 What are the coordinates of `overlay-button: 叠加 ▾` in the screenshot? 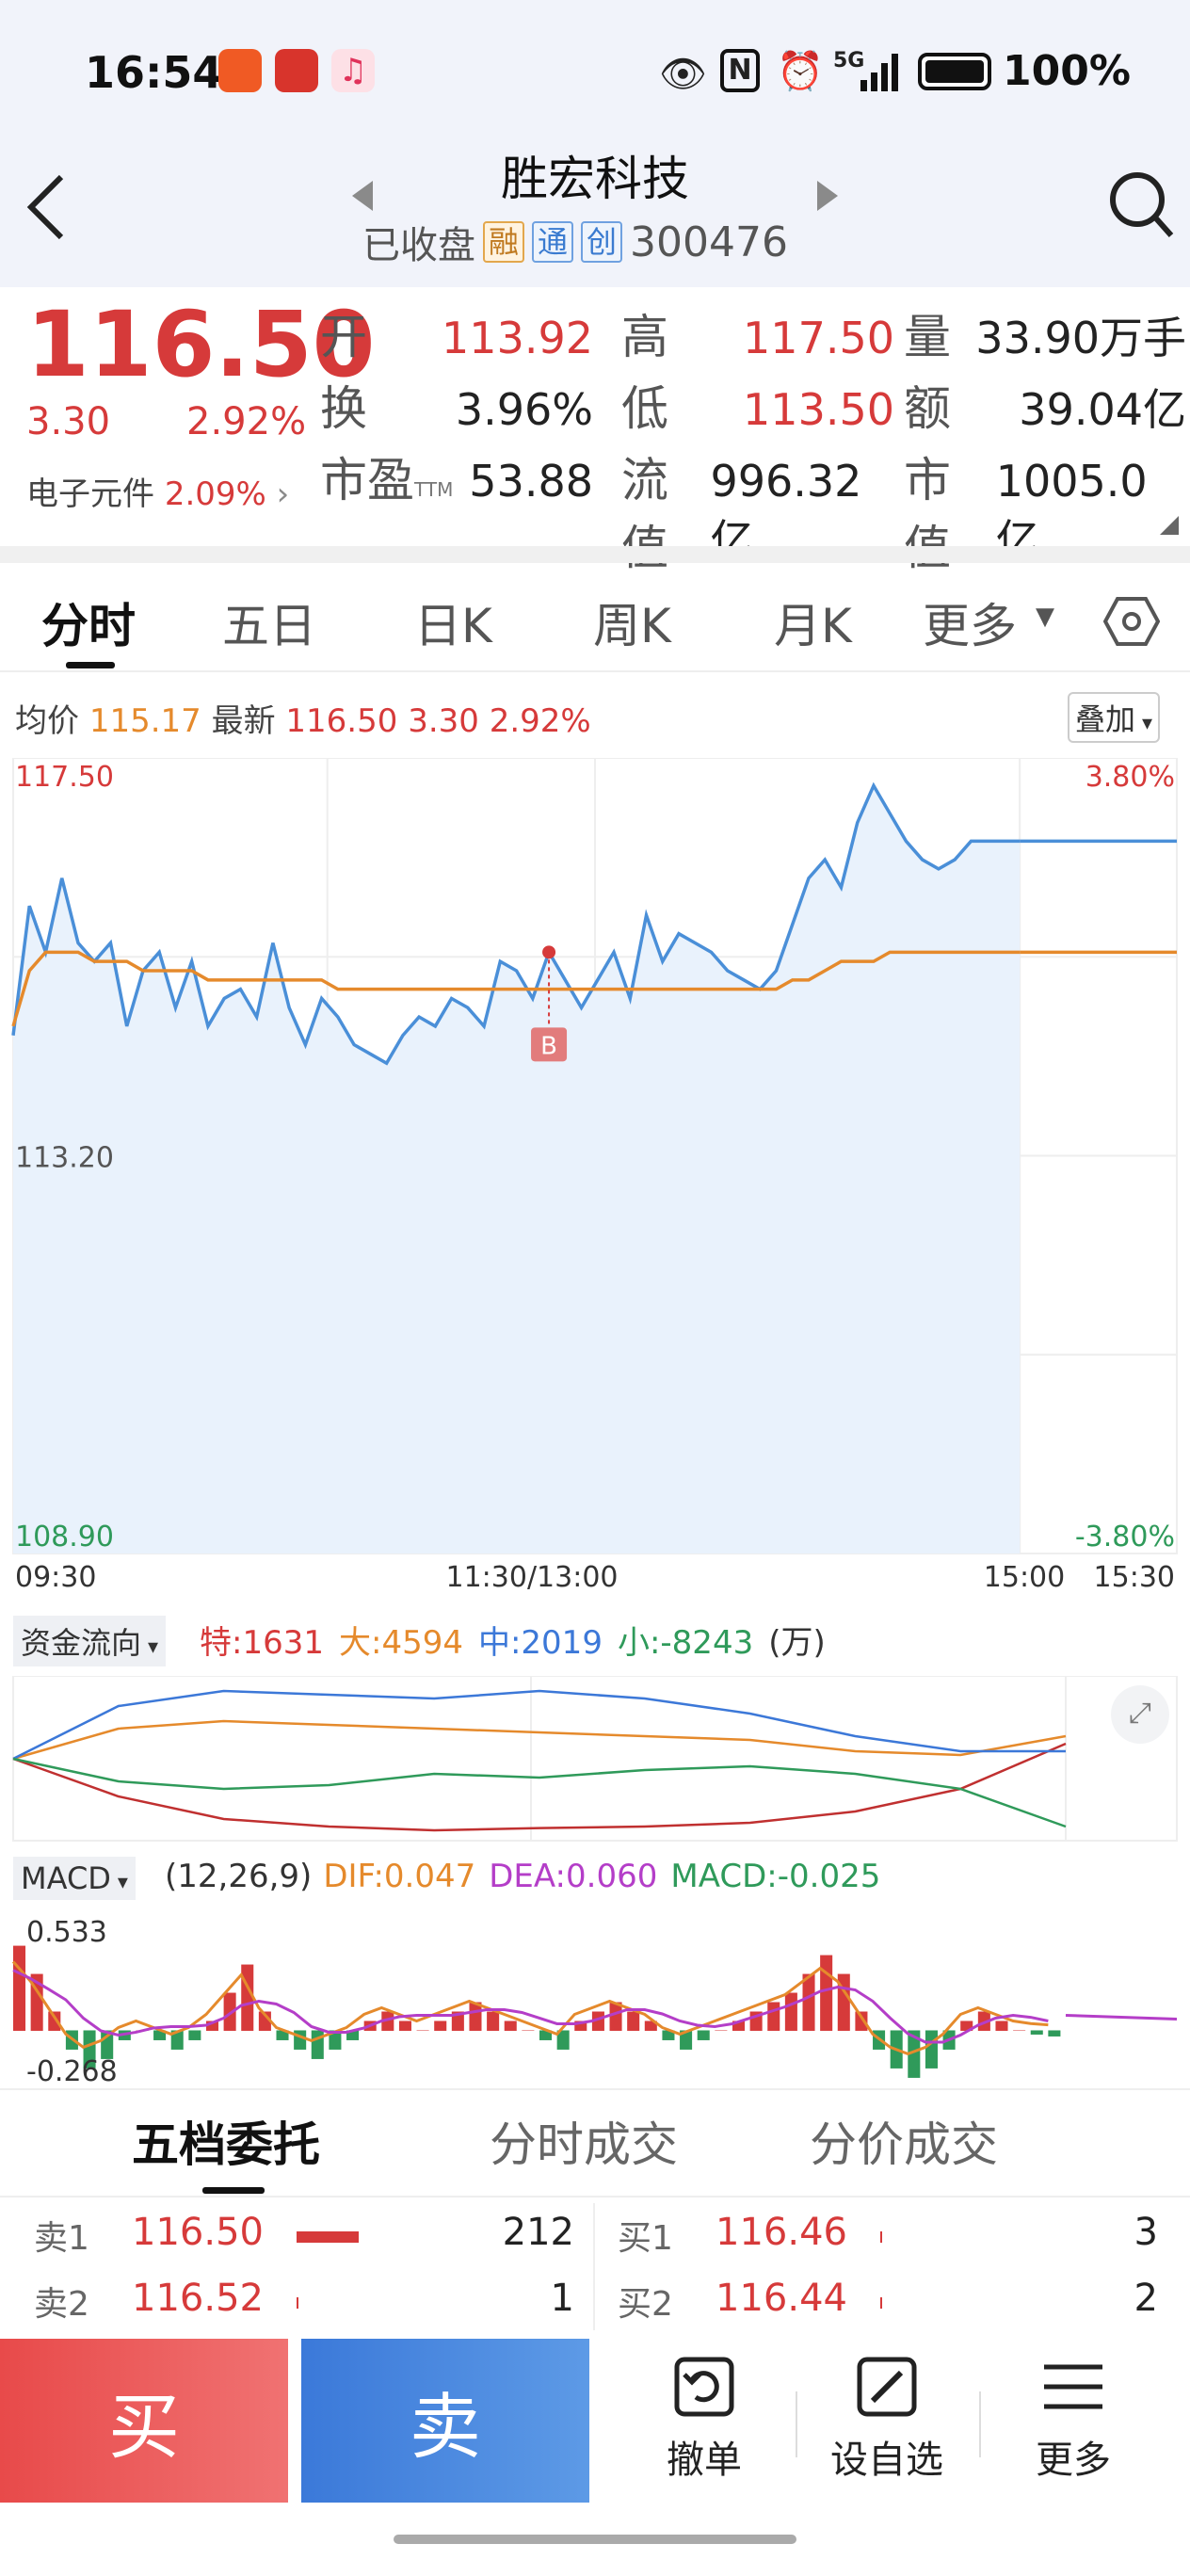 It's located at (1114, 717).